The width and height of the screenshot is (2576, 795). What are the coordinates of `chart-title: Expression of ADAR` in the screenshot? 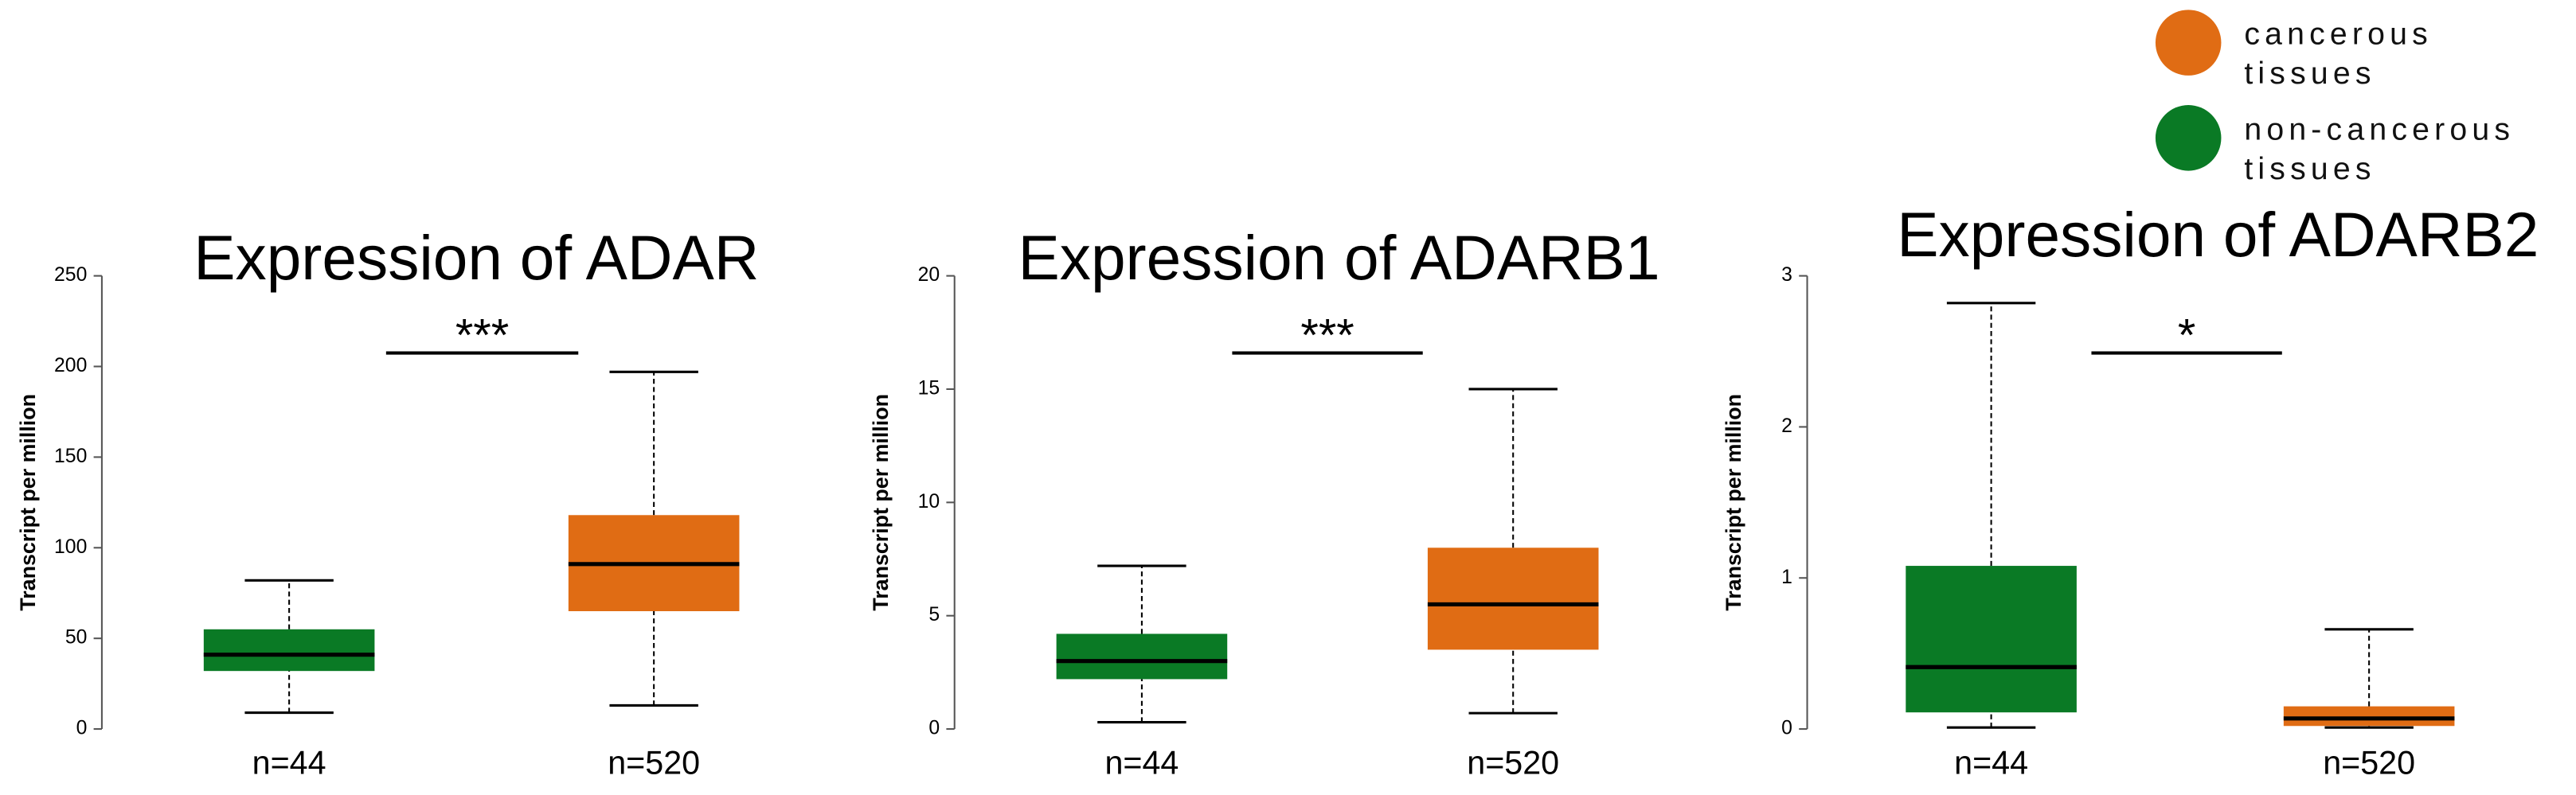 It's located at (476, 258).